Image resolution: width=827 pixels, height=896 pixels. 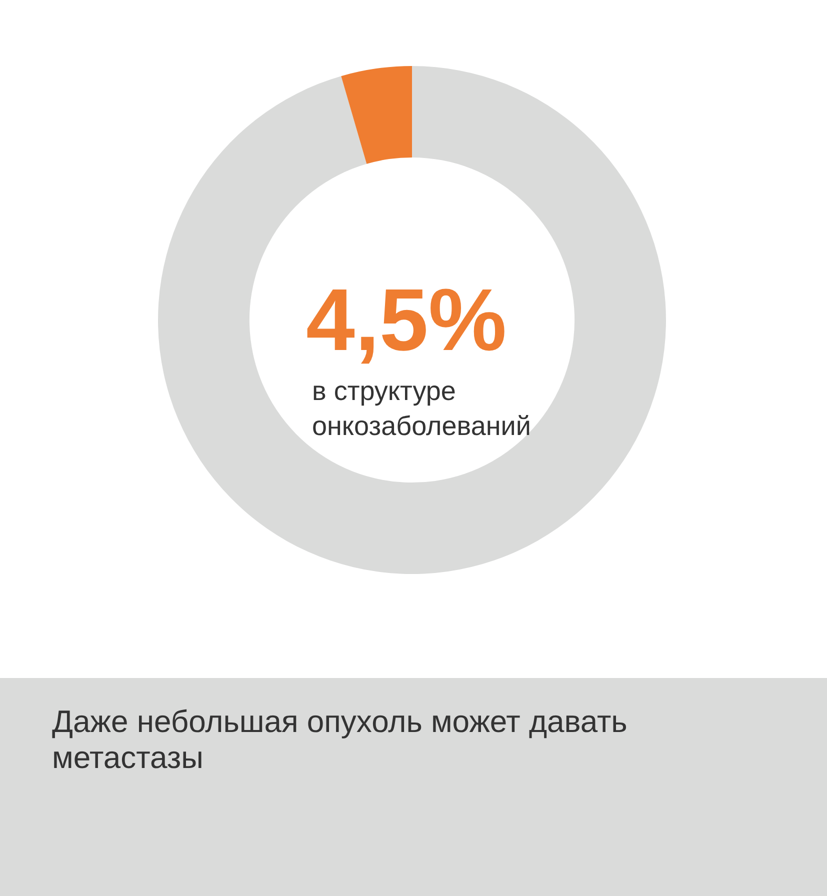 What do you see at coordinates (422, 409) in the screenshot?
I see `text: в структуре онкозаболеваний` at bounding box center [422, 409].